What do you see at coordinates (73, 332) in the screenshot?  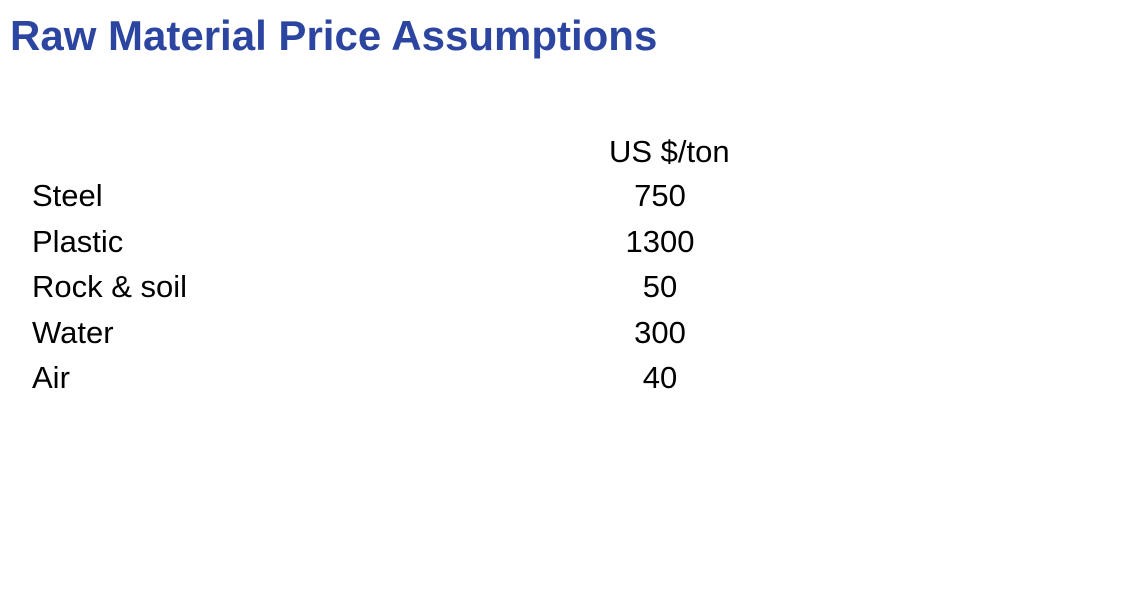 I see `material-label: Water` at bounding box center [73, 332].